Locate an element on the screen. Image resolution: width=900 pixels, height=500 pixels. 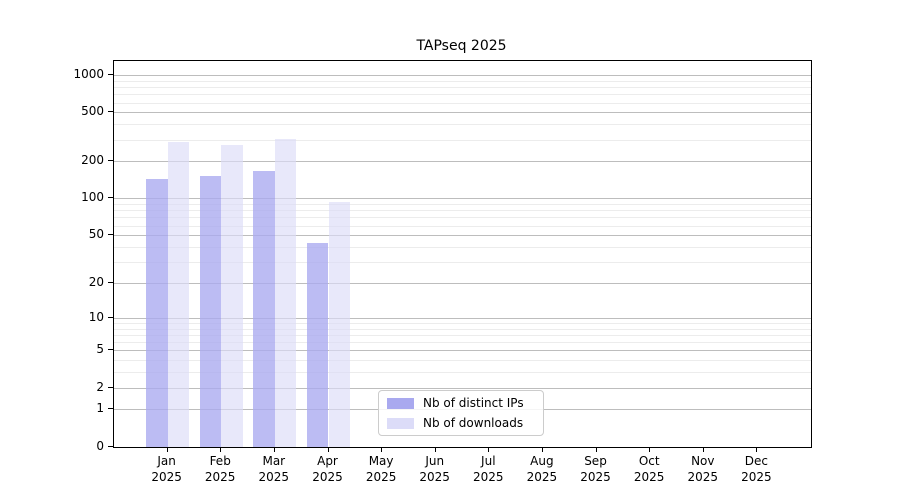
y-tick-label: 2 is located at coordinates (100, 386).